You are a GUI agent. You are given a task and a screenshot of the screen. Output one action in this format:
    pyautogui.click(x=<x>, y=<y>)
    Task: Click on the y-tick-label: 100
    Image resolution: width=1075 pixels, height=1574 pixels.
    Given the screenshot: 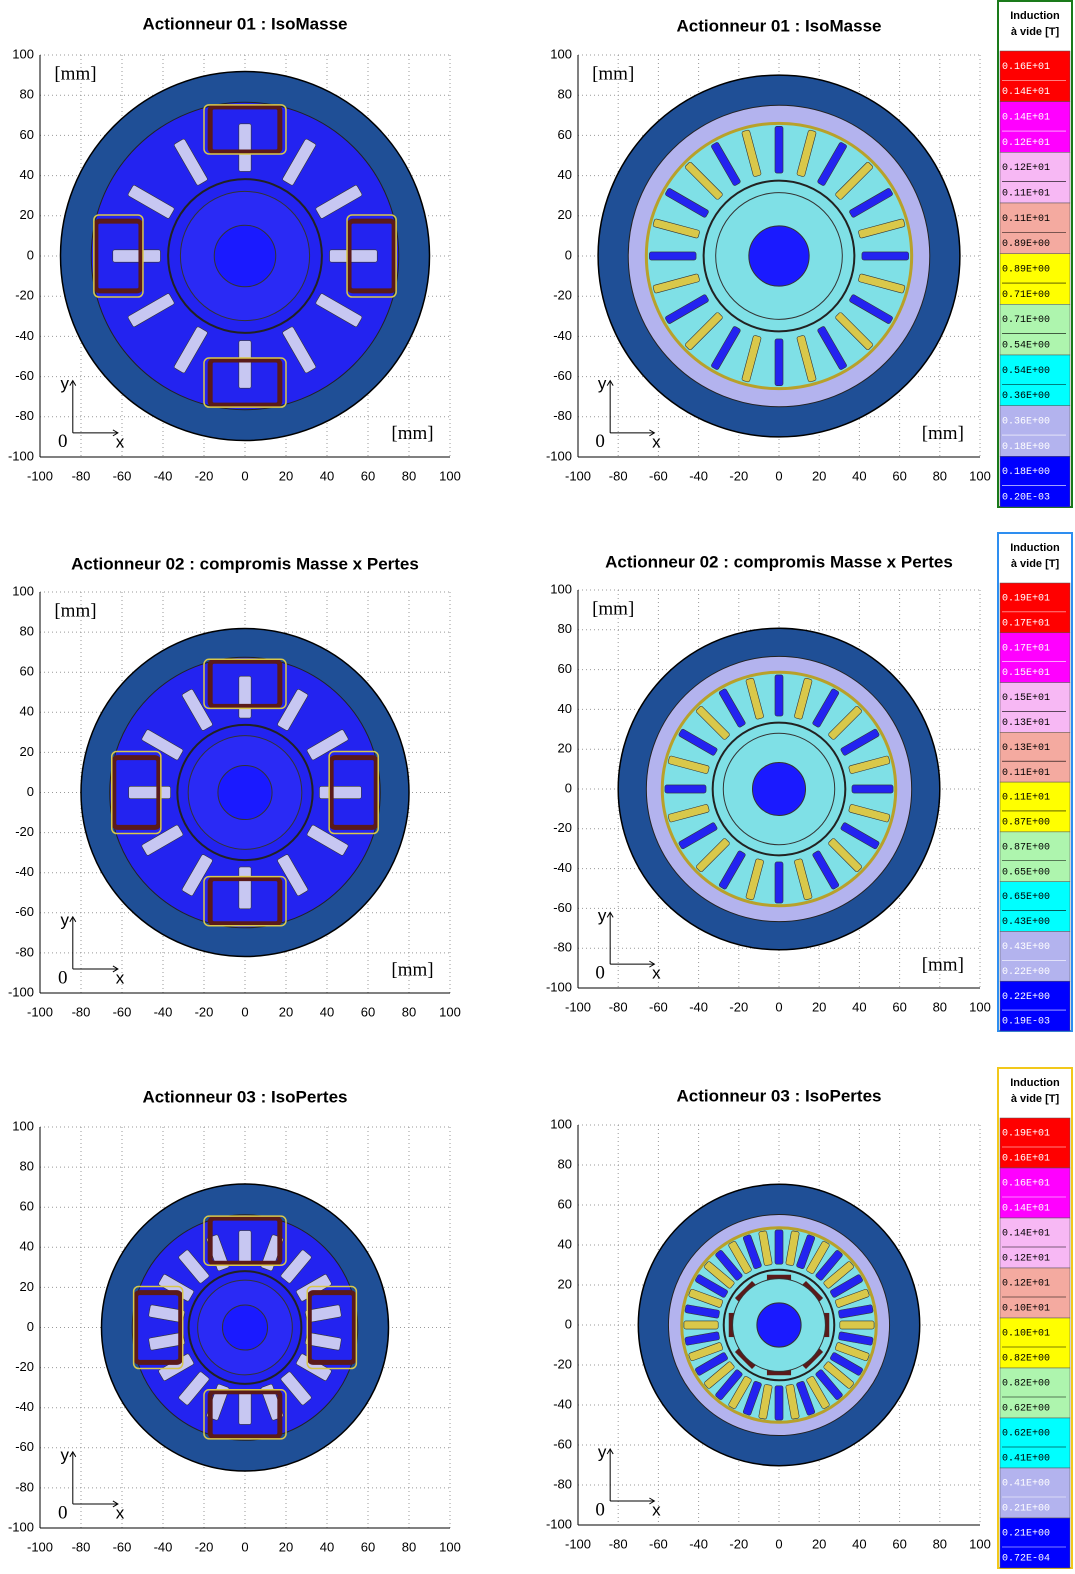 What is the action you would take?
    pyautogui.click(x=23, y=1125)
    